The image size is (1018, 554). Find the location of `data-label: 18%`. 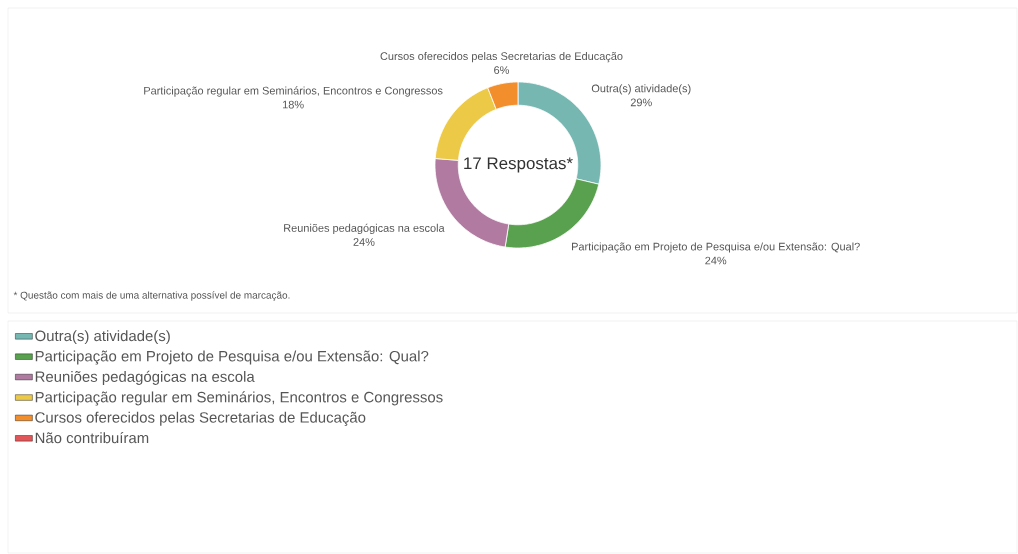

data-label: 18% is located at coordinates (293, 104).